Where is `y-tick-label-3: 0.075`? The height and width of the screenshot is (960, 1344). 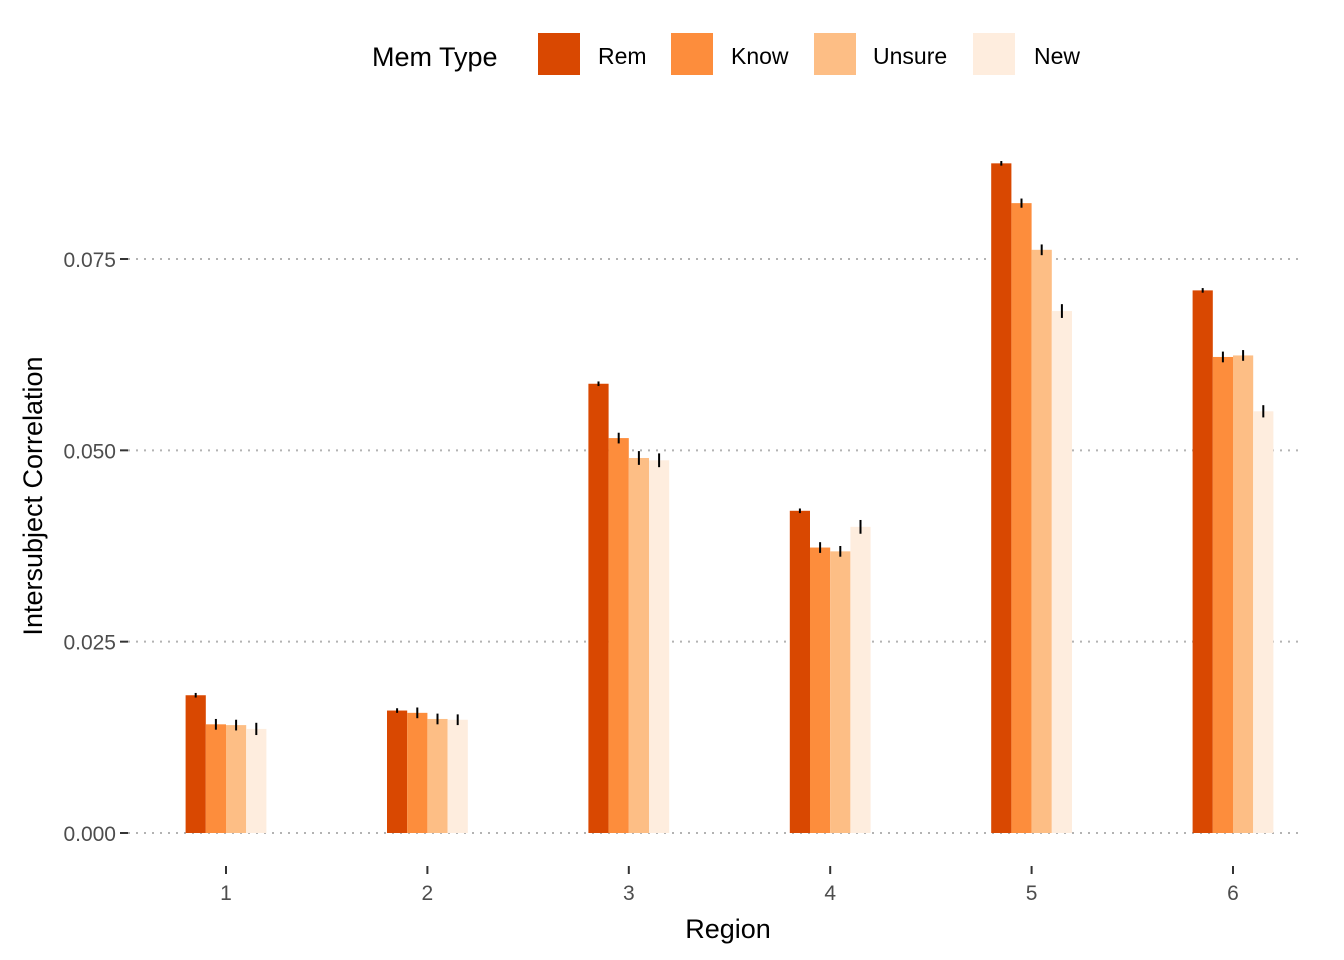 y-tick-label-3: 0.075 is located at coordinates (89, 260).